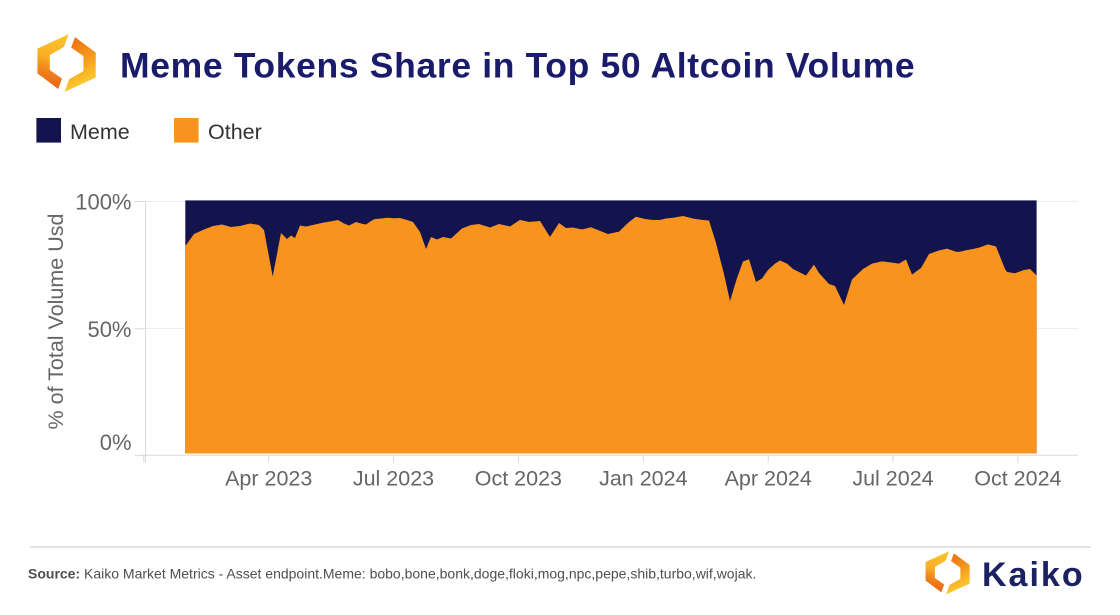 The image size is (1120, 615). Describe the element at coordinates (56, 322) in the screenshot. I see `svg-text: % of Total Volume Usd` at that location.